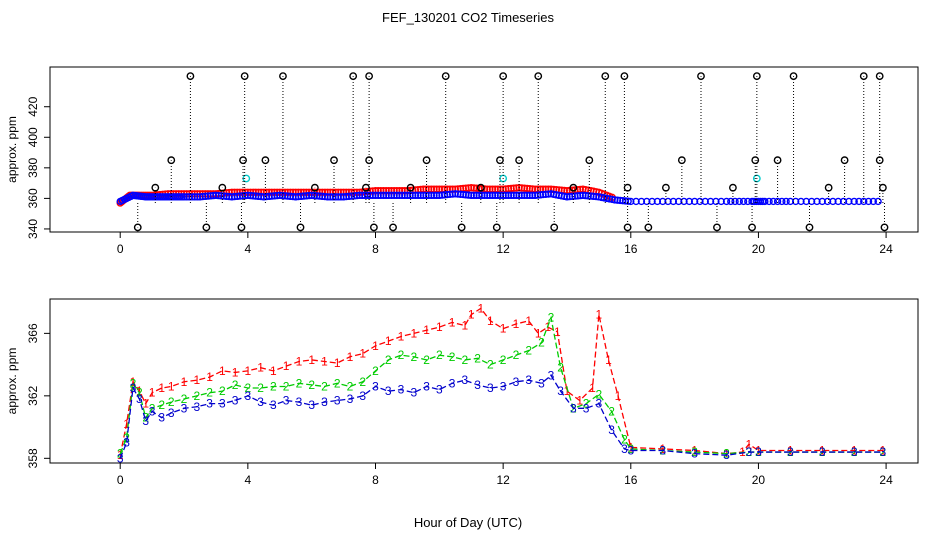 The height and width of the screenshot is (540, 936). Describe the element at coordinates (33, 198) in the screenshot. I see `y-tick-label: 360` at that location.